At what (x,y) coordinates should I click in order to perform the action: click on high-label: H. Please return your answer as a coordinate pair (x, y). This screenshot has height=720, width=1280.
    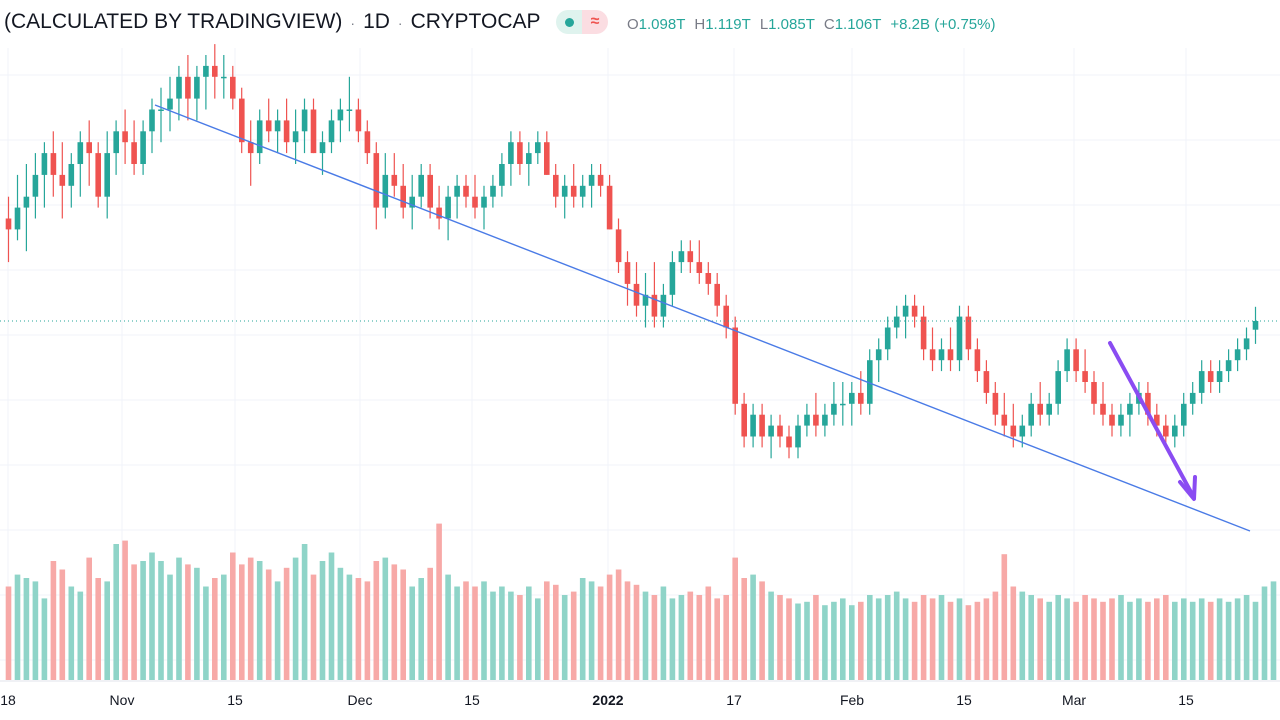
    Looking at the image, I should click on (700, 24).